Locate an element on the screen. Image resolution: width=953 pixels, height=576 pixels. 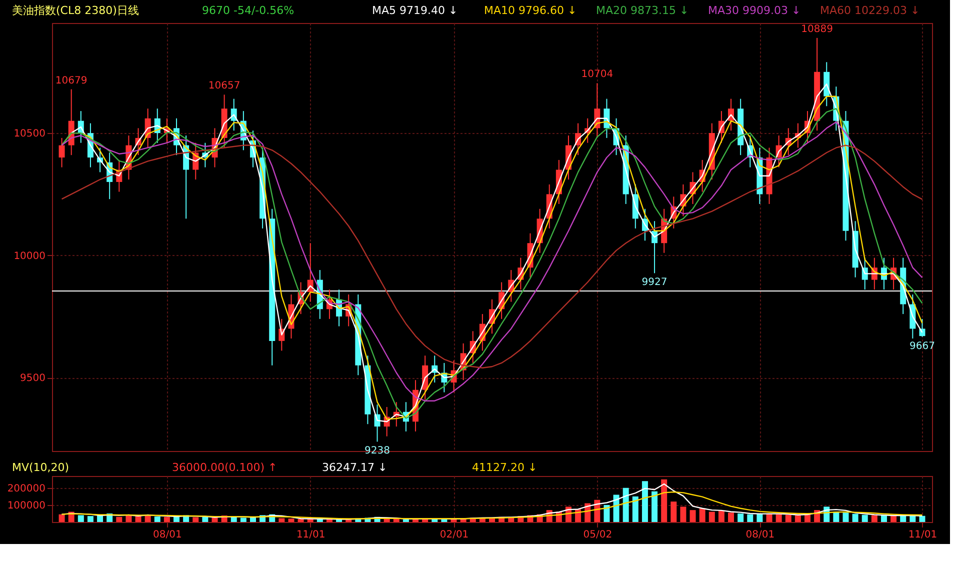
y-tick-label: 100000 is located at coordinates (26, 506).